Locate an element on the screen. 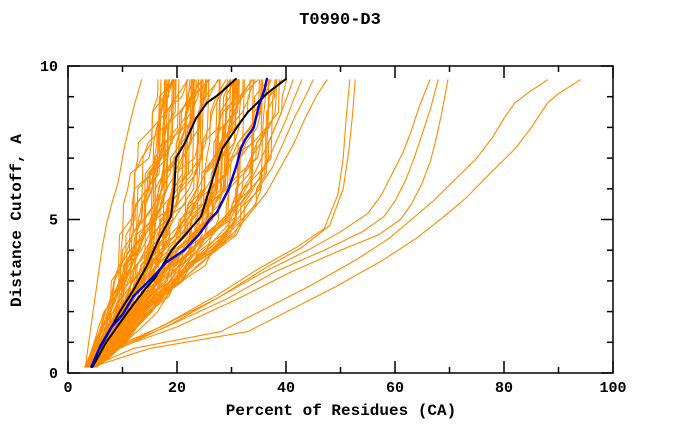 Image resolution: width=680 pixels, height=440 pixels. outlier-curve-left-outlier is located at coordinates (113, 223).